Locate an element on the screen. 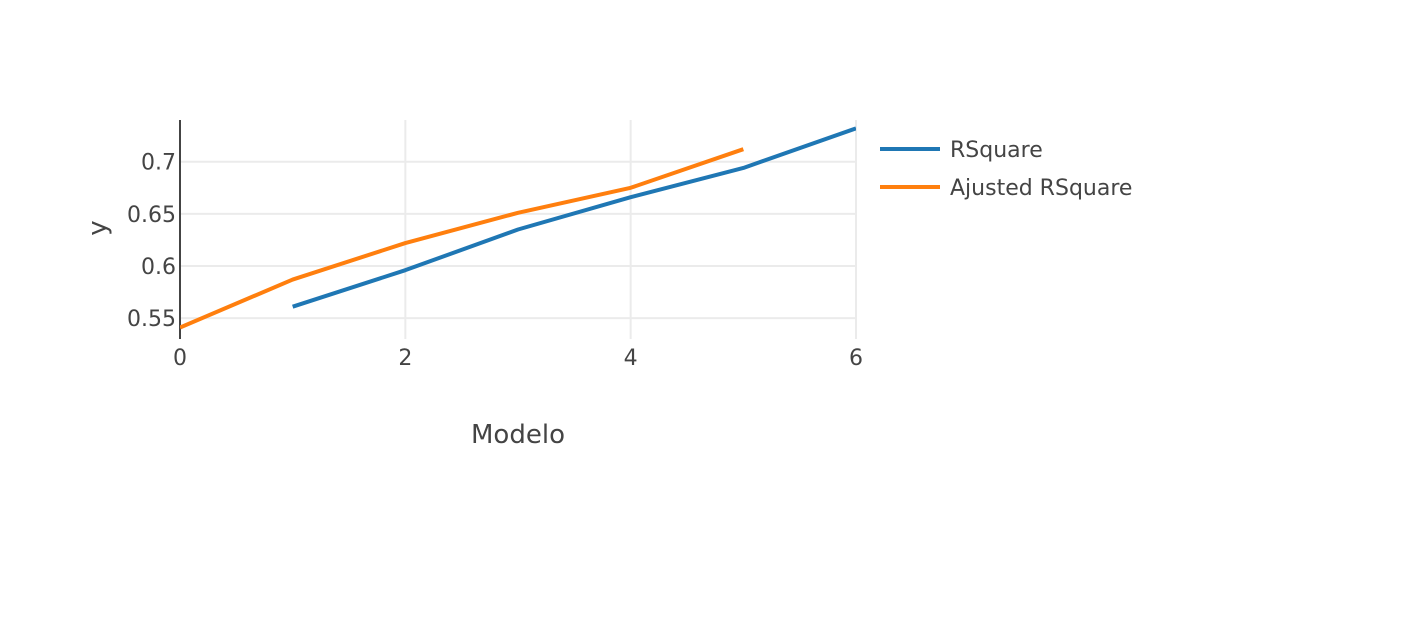  legend-item: Ajusted RSquare is located at coordinates (1006, 188).